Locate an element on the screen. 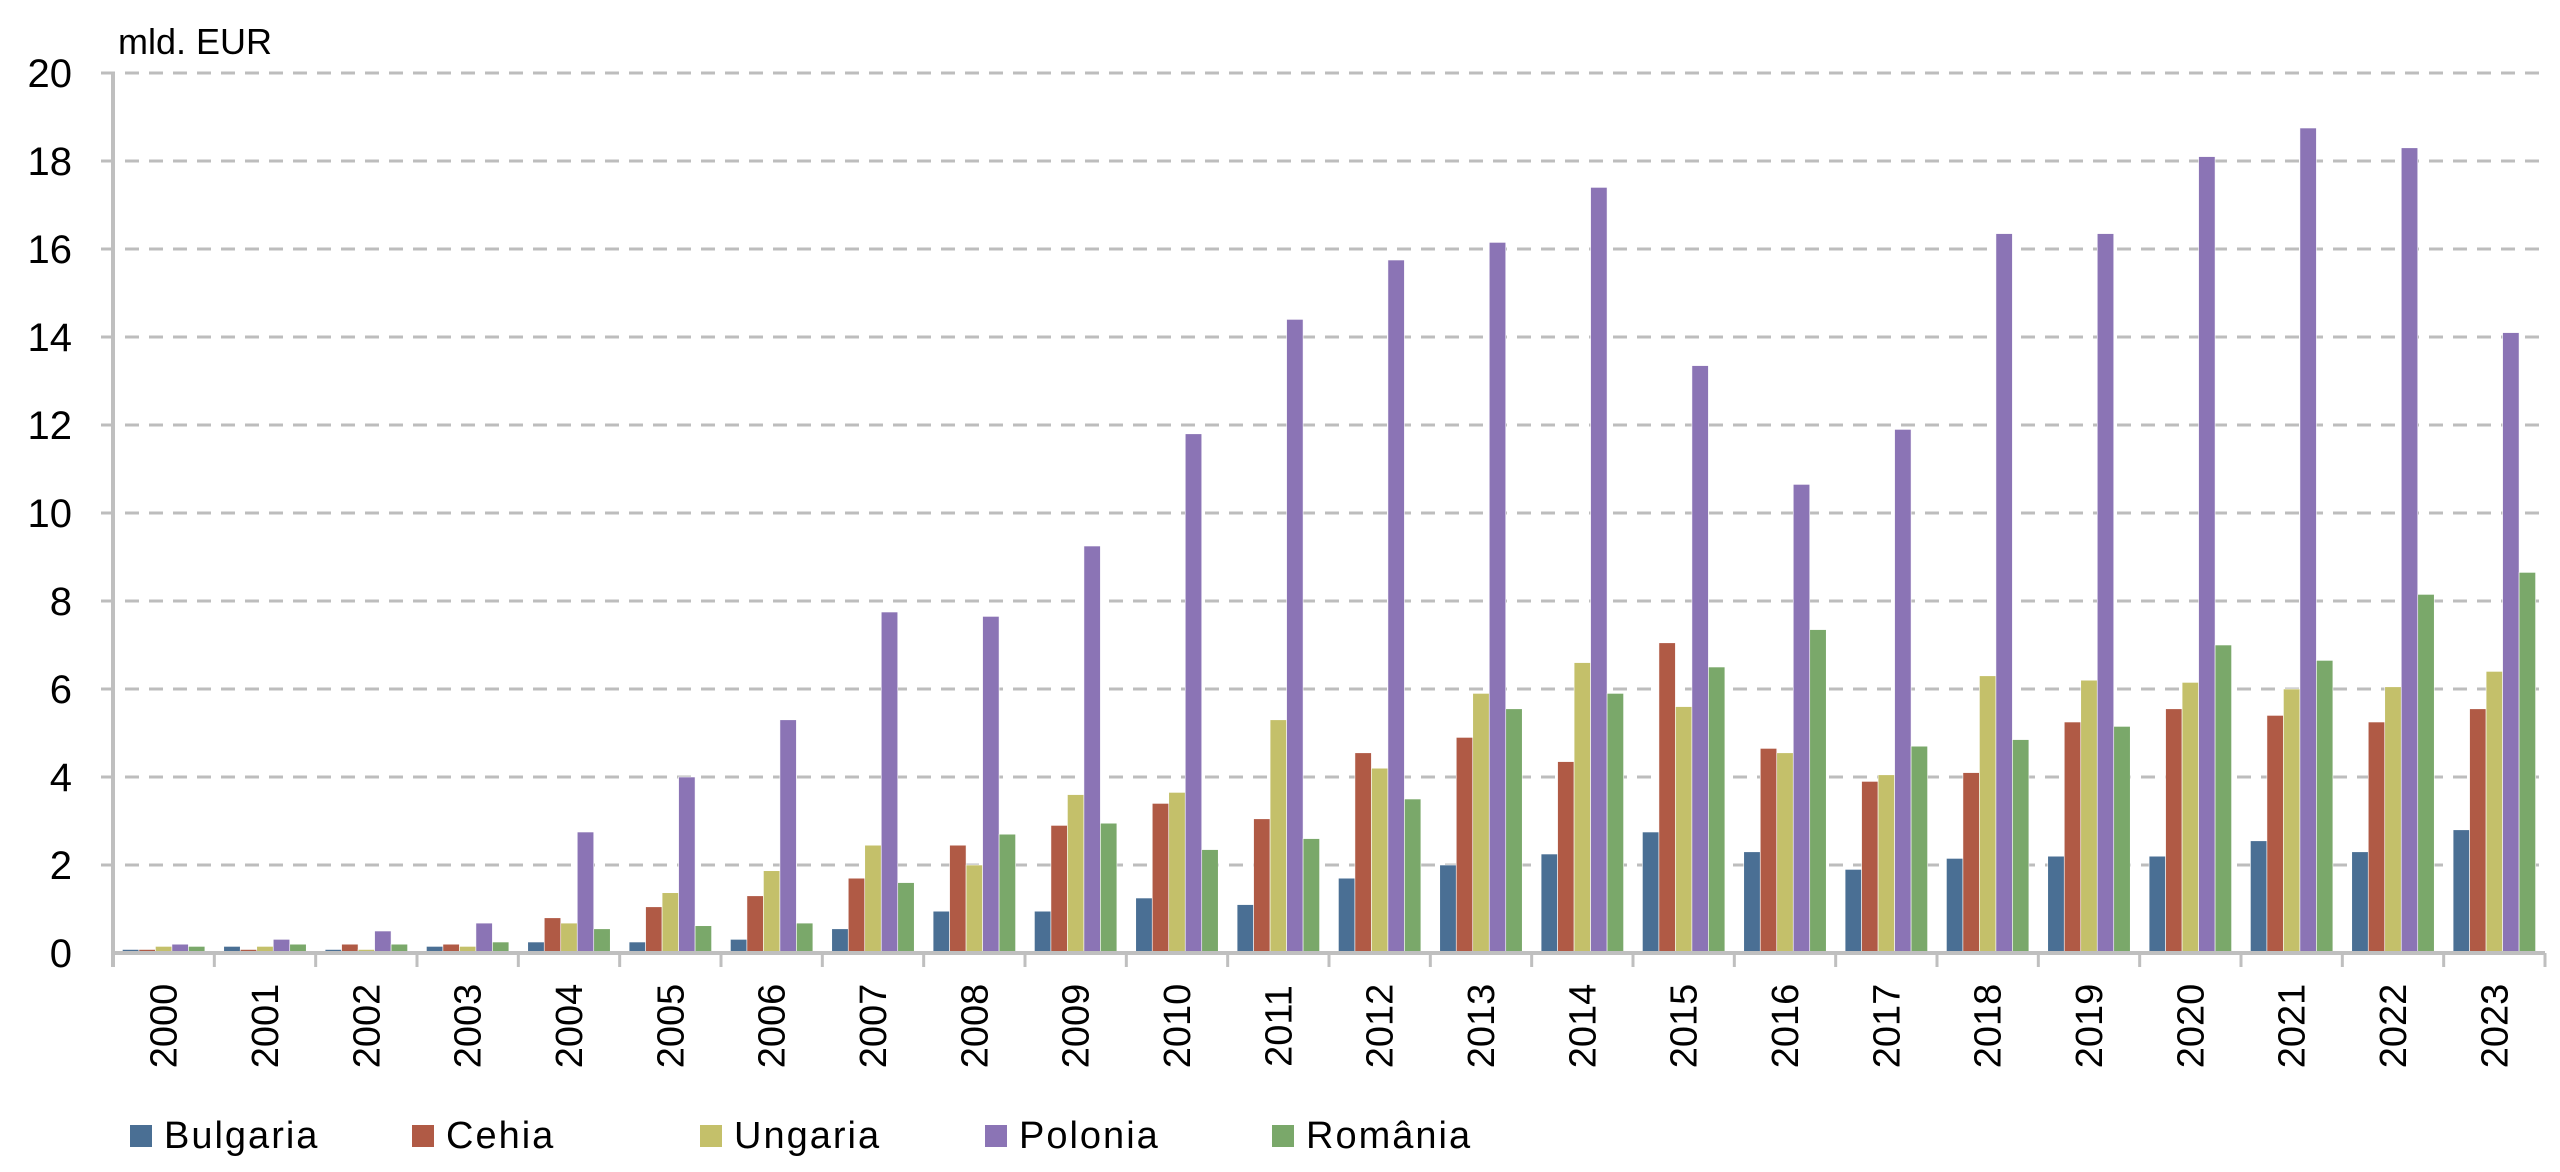  bar-bulgaria-2008 is located at coordinates (941, 932).